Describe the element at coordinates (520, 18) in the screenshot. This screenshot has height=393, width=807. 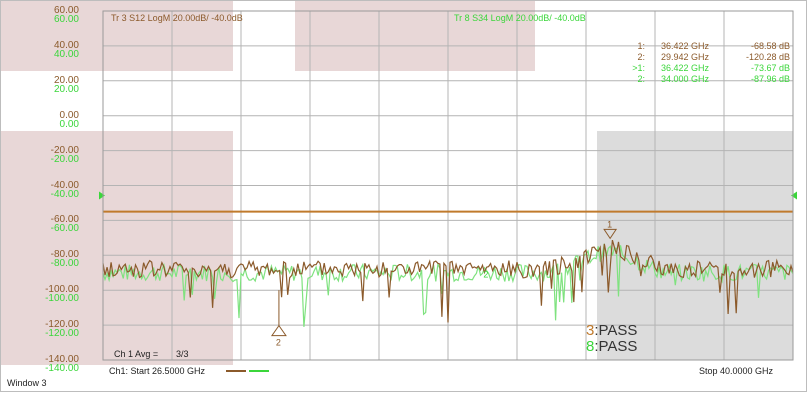
I see `trace-8-header: Tr 8 S34 LogM 20.00dB/ -40.0dB` at that location.